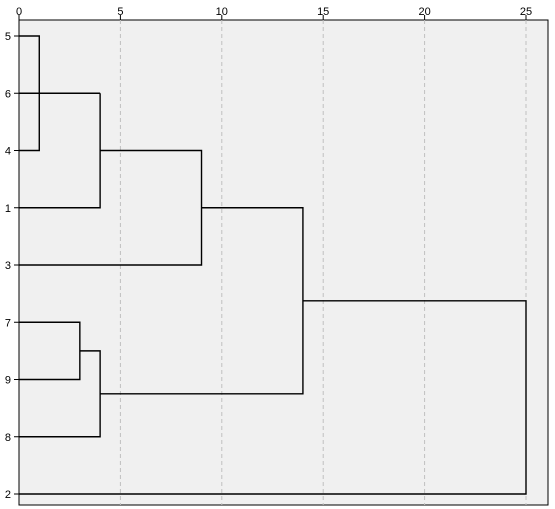  I want to click on leaf-label: 4, so click(8, 152).